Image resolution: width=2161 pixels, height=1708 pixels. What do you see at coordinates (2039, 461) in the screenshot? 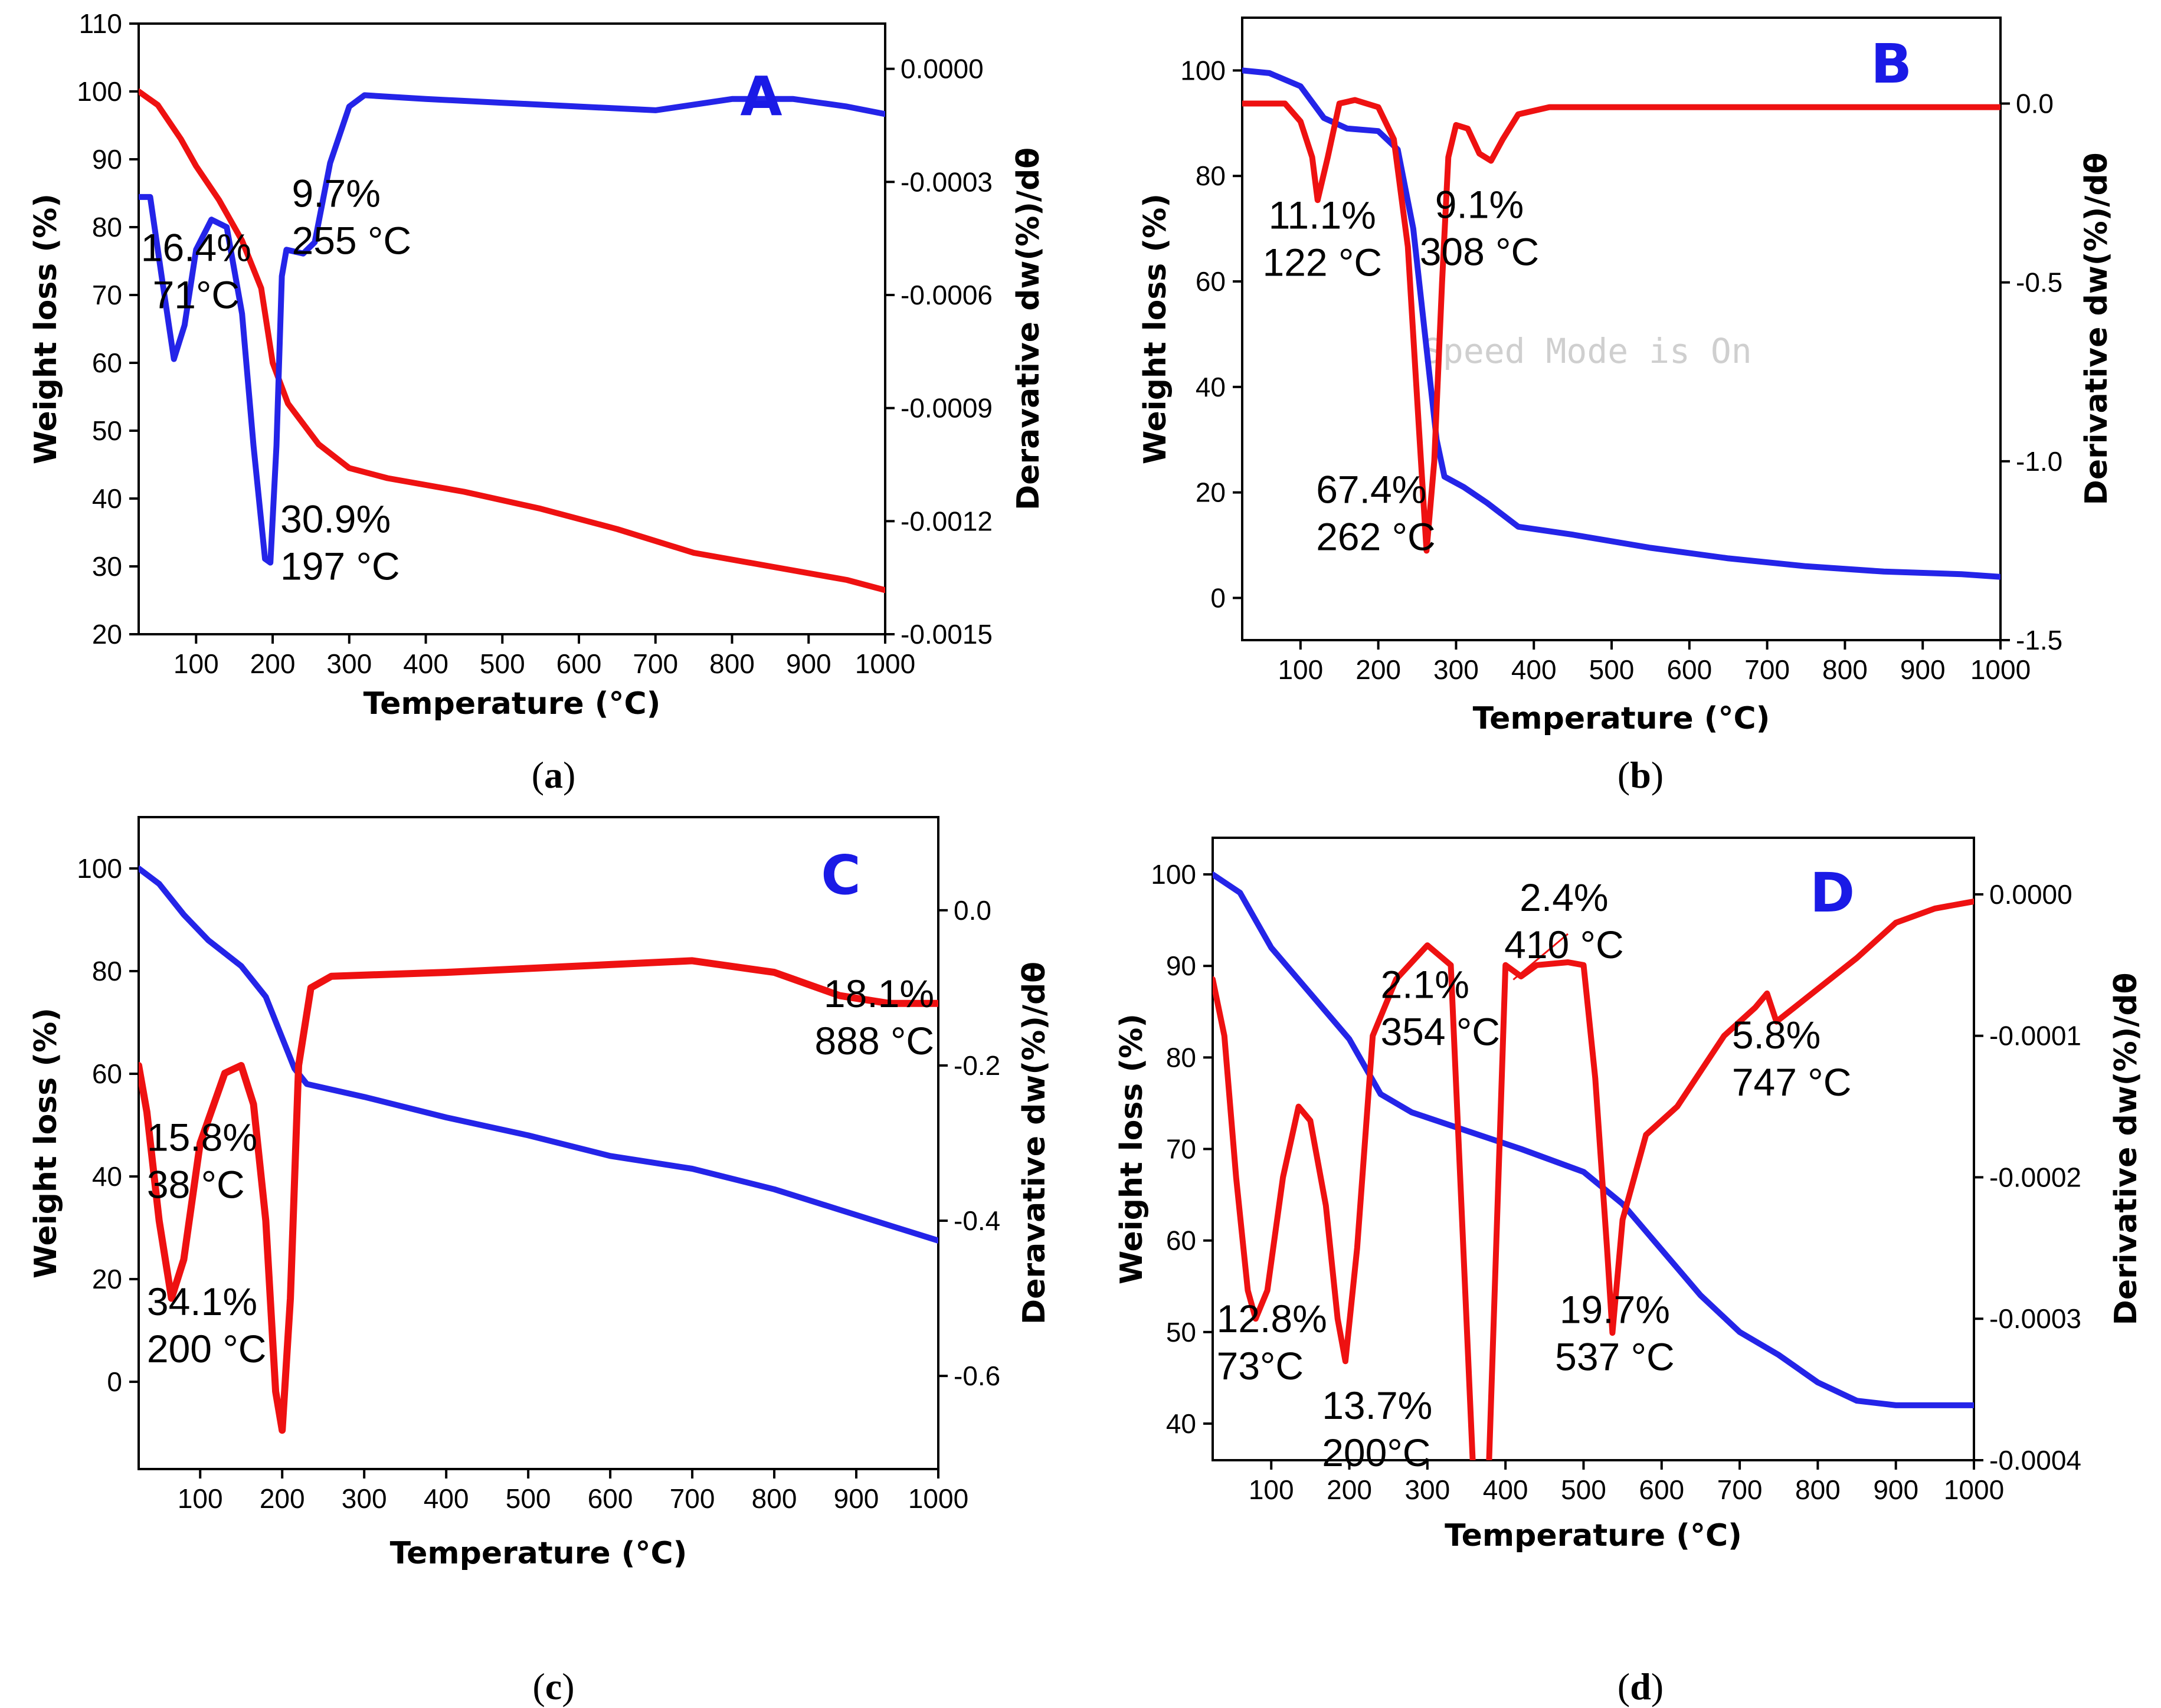
I see `y2-tick-label: -1.0` at bounding box center [2039, 461].